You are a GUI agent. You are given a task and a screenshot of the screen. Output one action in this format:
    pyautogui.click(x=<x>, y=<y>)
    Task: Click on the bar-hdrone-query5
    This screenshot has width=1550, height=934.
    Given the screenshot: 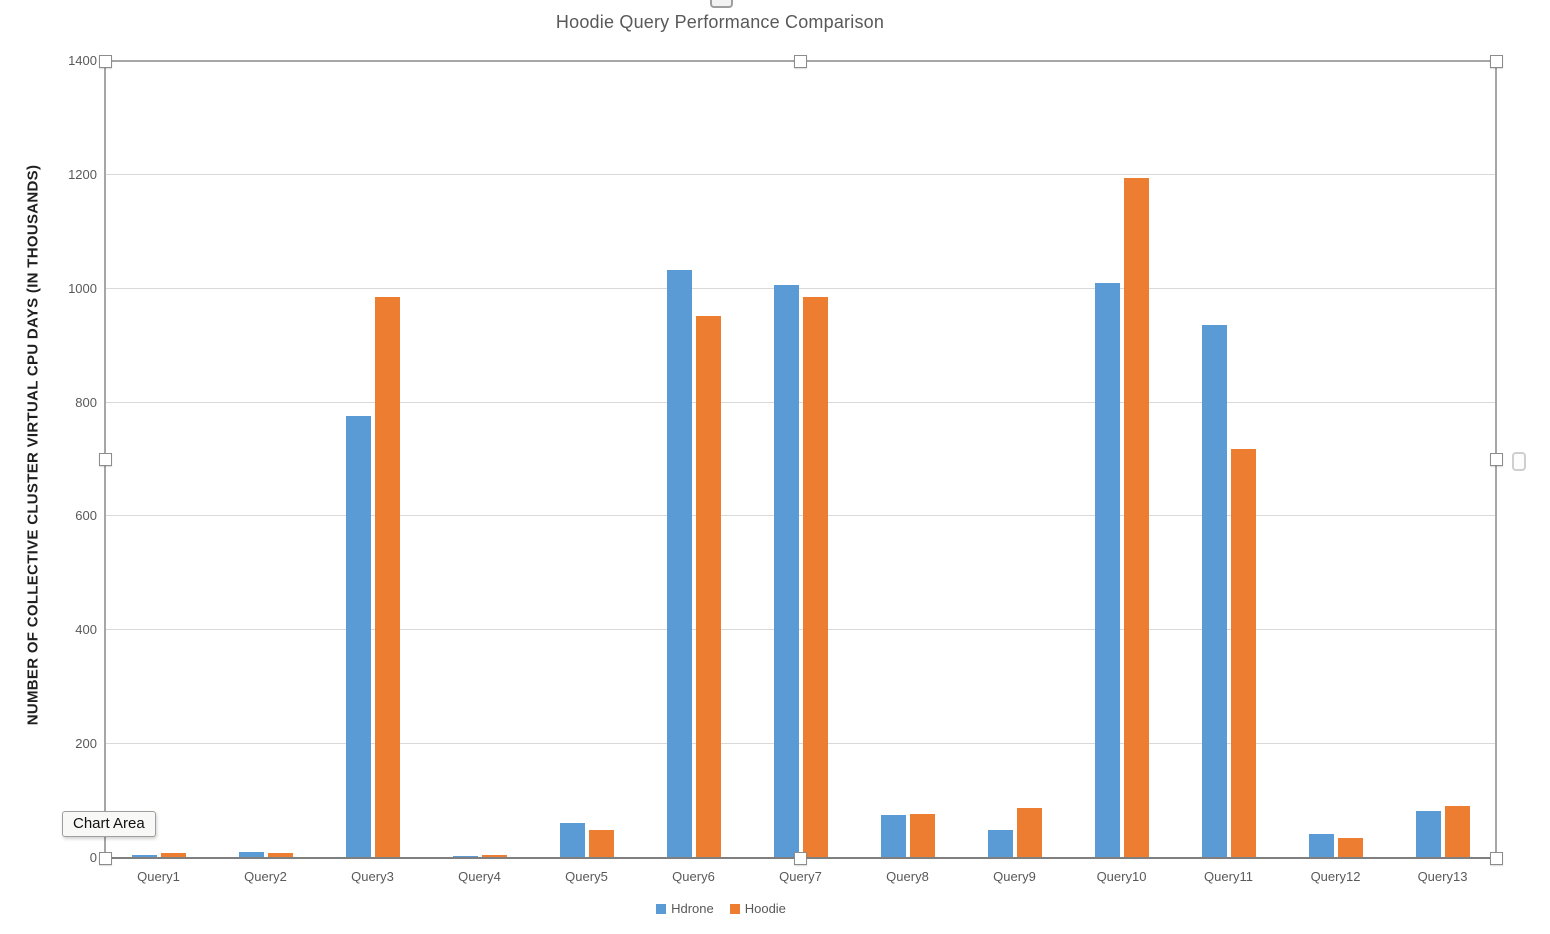 What is the action you would take?
    pyautogui.click(x=572, y=840)
    